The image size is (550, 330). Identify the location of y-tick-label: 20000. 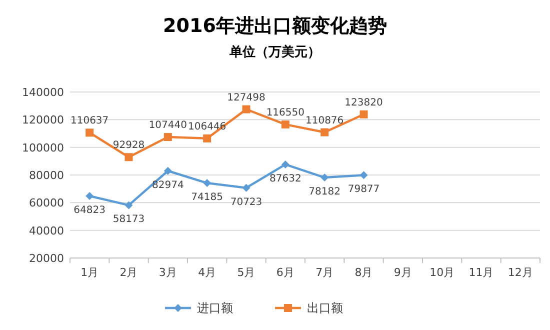
(46, 258).